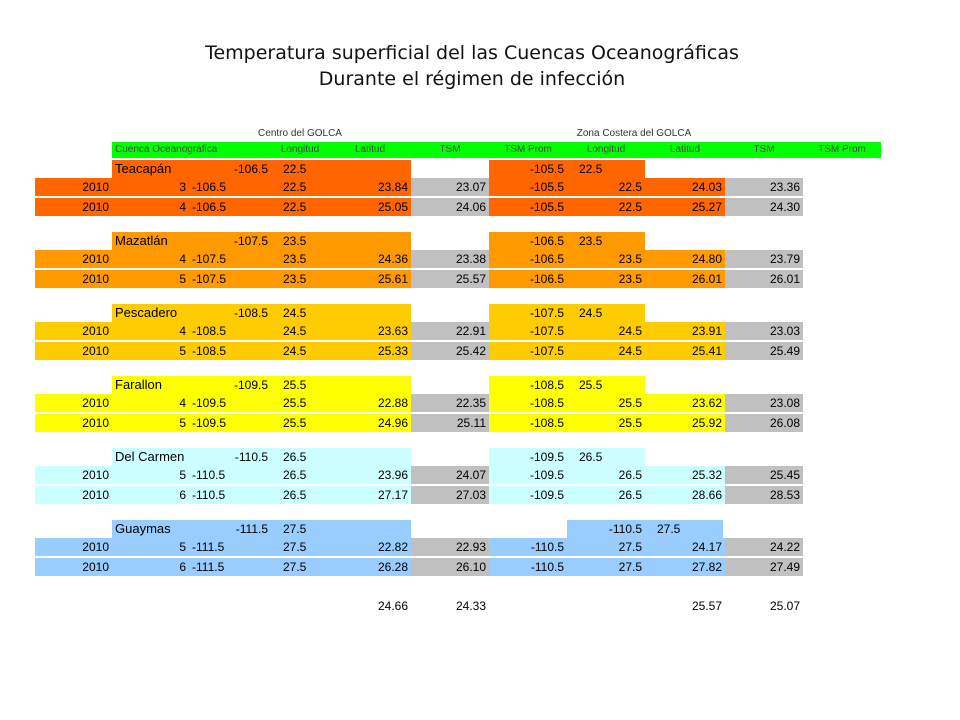 This screenshot has height=720, width=960. Describe the element at coordinates (370, 149) in the screenshot. I see `col-header-2: Latitud` at that location.